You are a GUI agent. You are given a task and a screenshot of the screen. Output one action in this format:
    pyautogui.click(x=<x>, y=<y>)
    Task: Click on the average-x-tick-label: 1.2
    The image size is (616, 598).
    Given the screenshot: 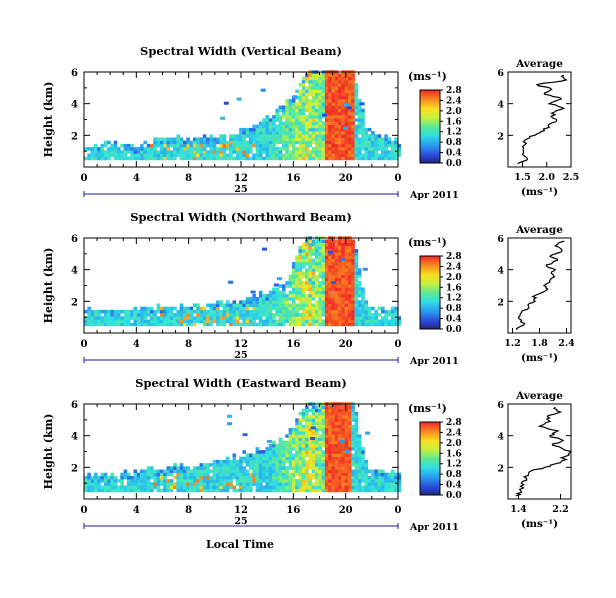 What is the action you would take?
    pyautogui.click(x=512, y=343)
    